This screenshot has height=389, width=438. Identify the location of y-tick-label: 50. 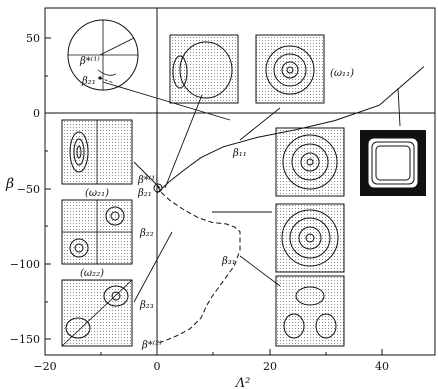
(33, 38).